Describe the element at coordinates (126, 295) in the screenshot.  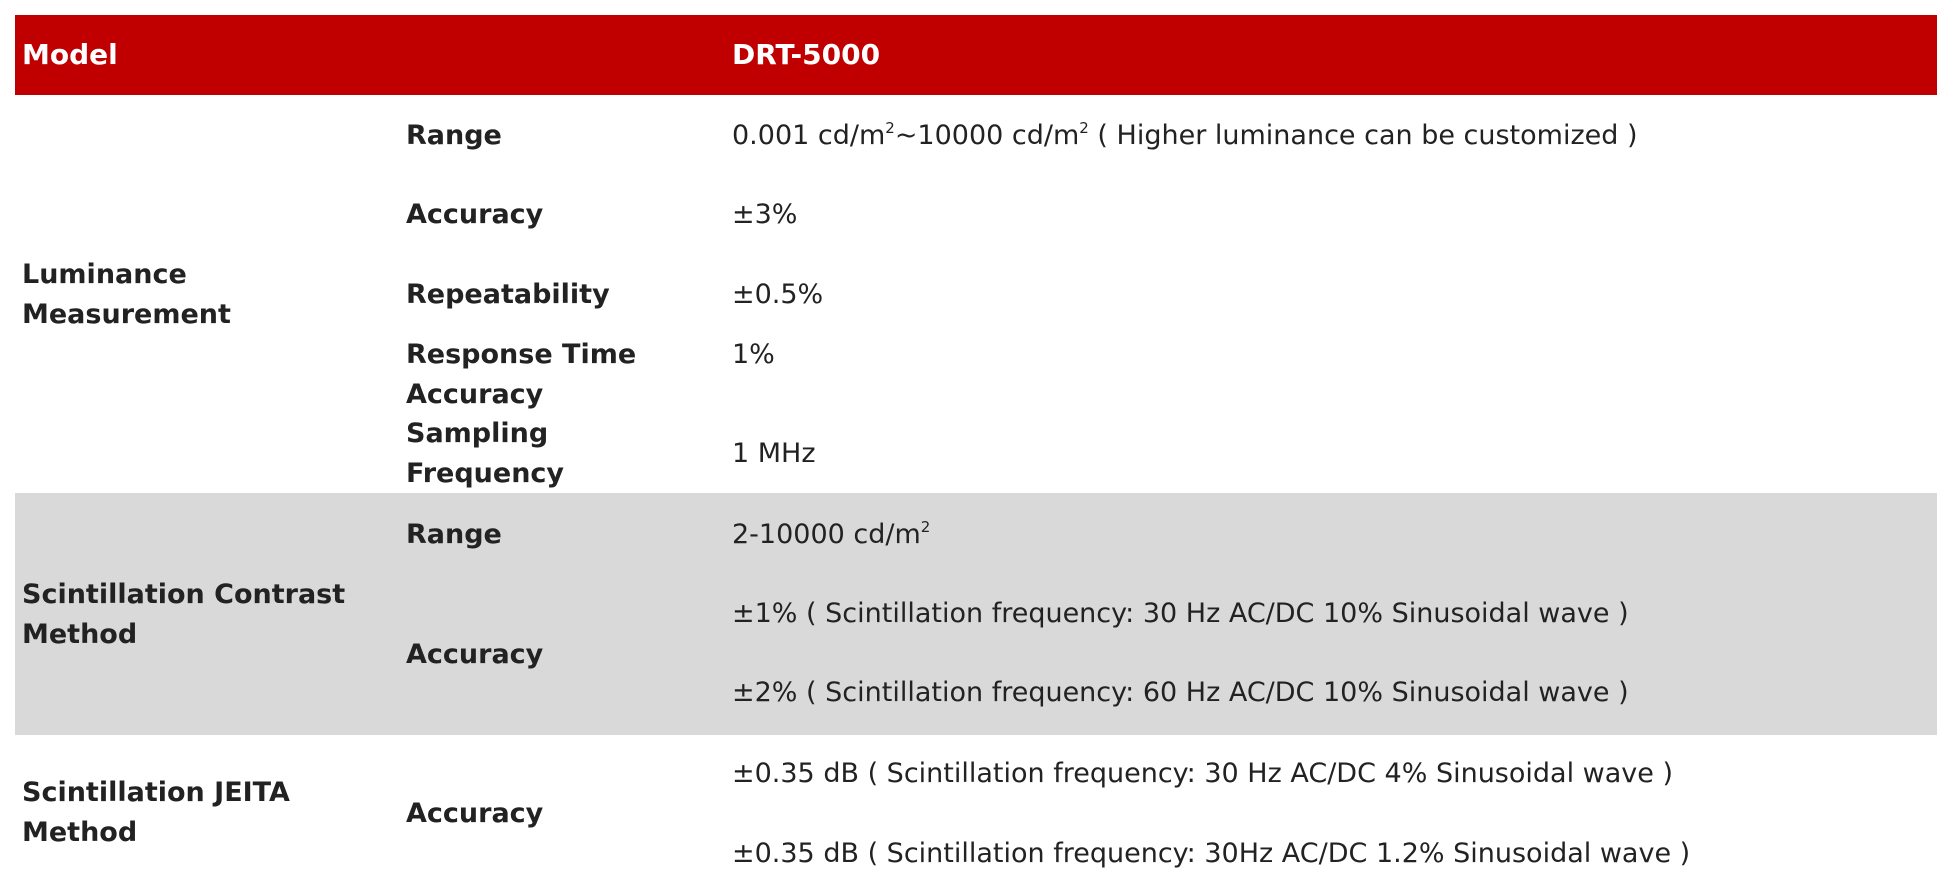
I see `group-luminance: Luminance Measurement` at that location.